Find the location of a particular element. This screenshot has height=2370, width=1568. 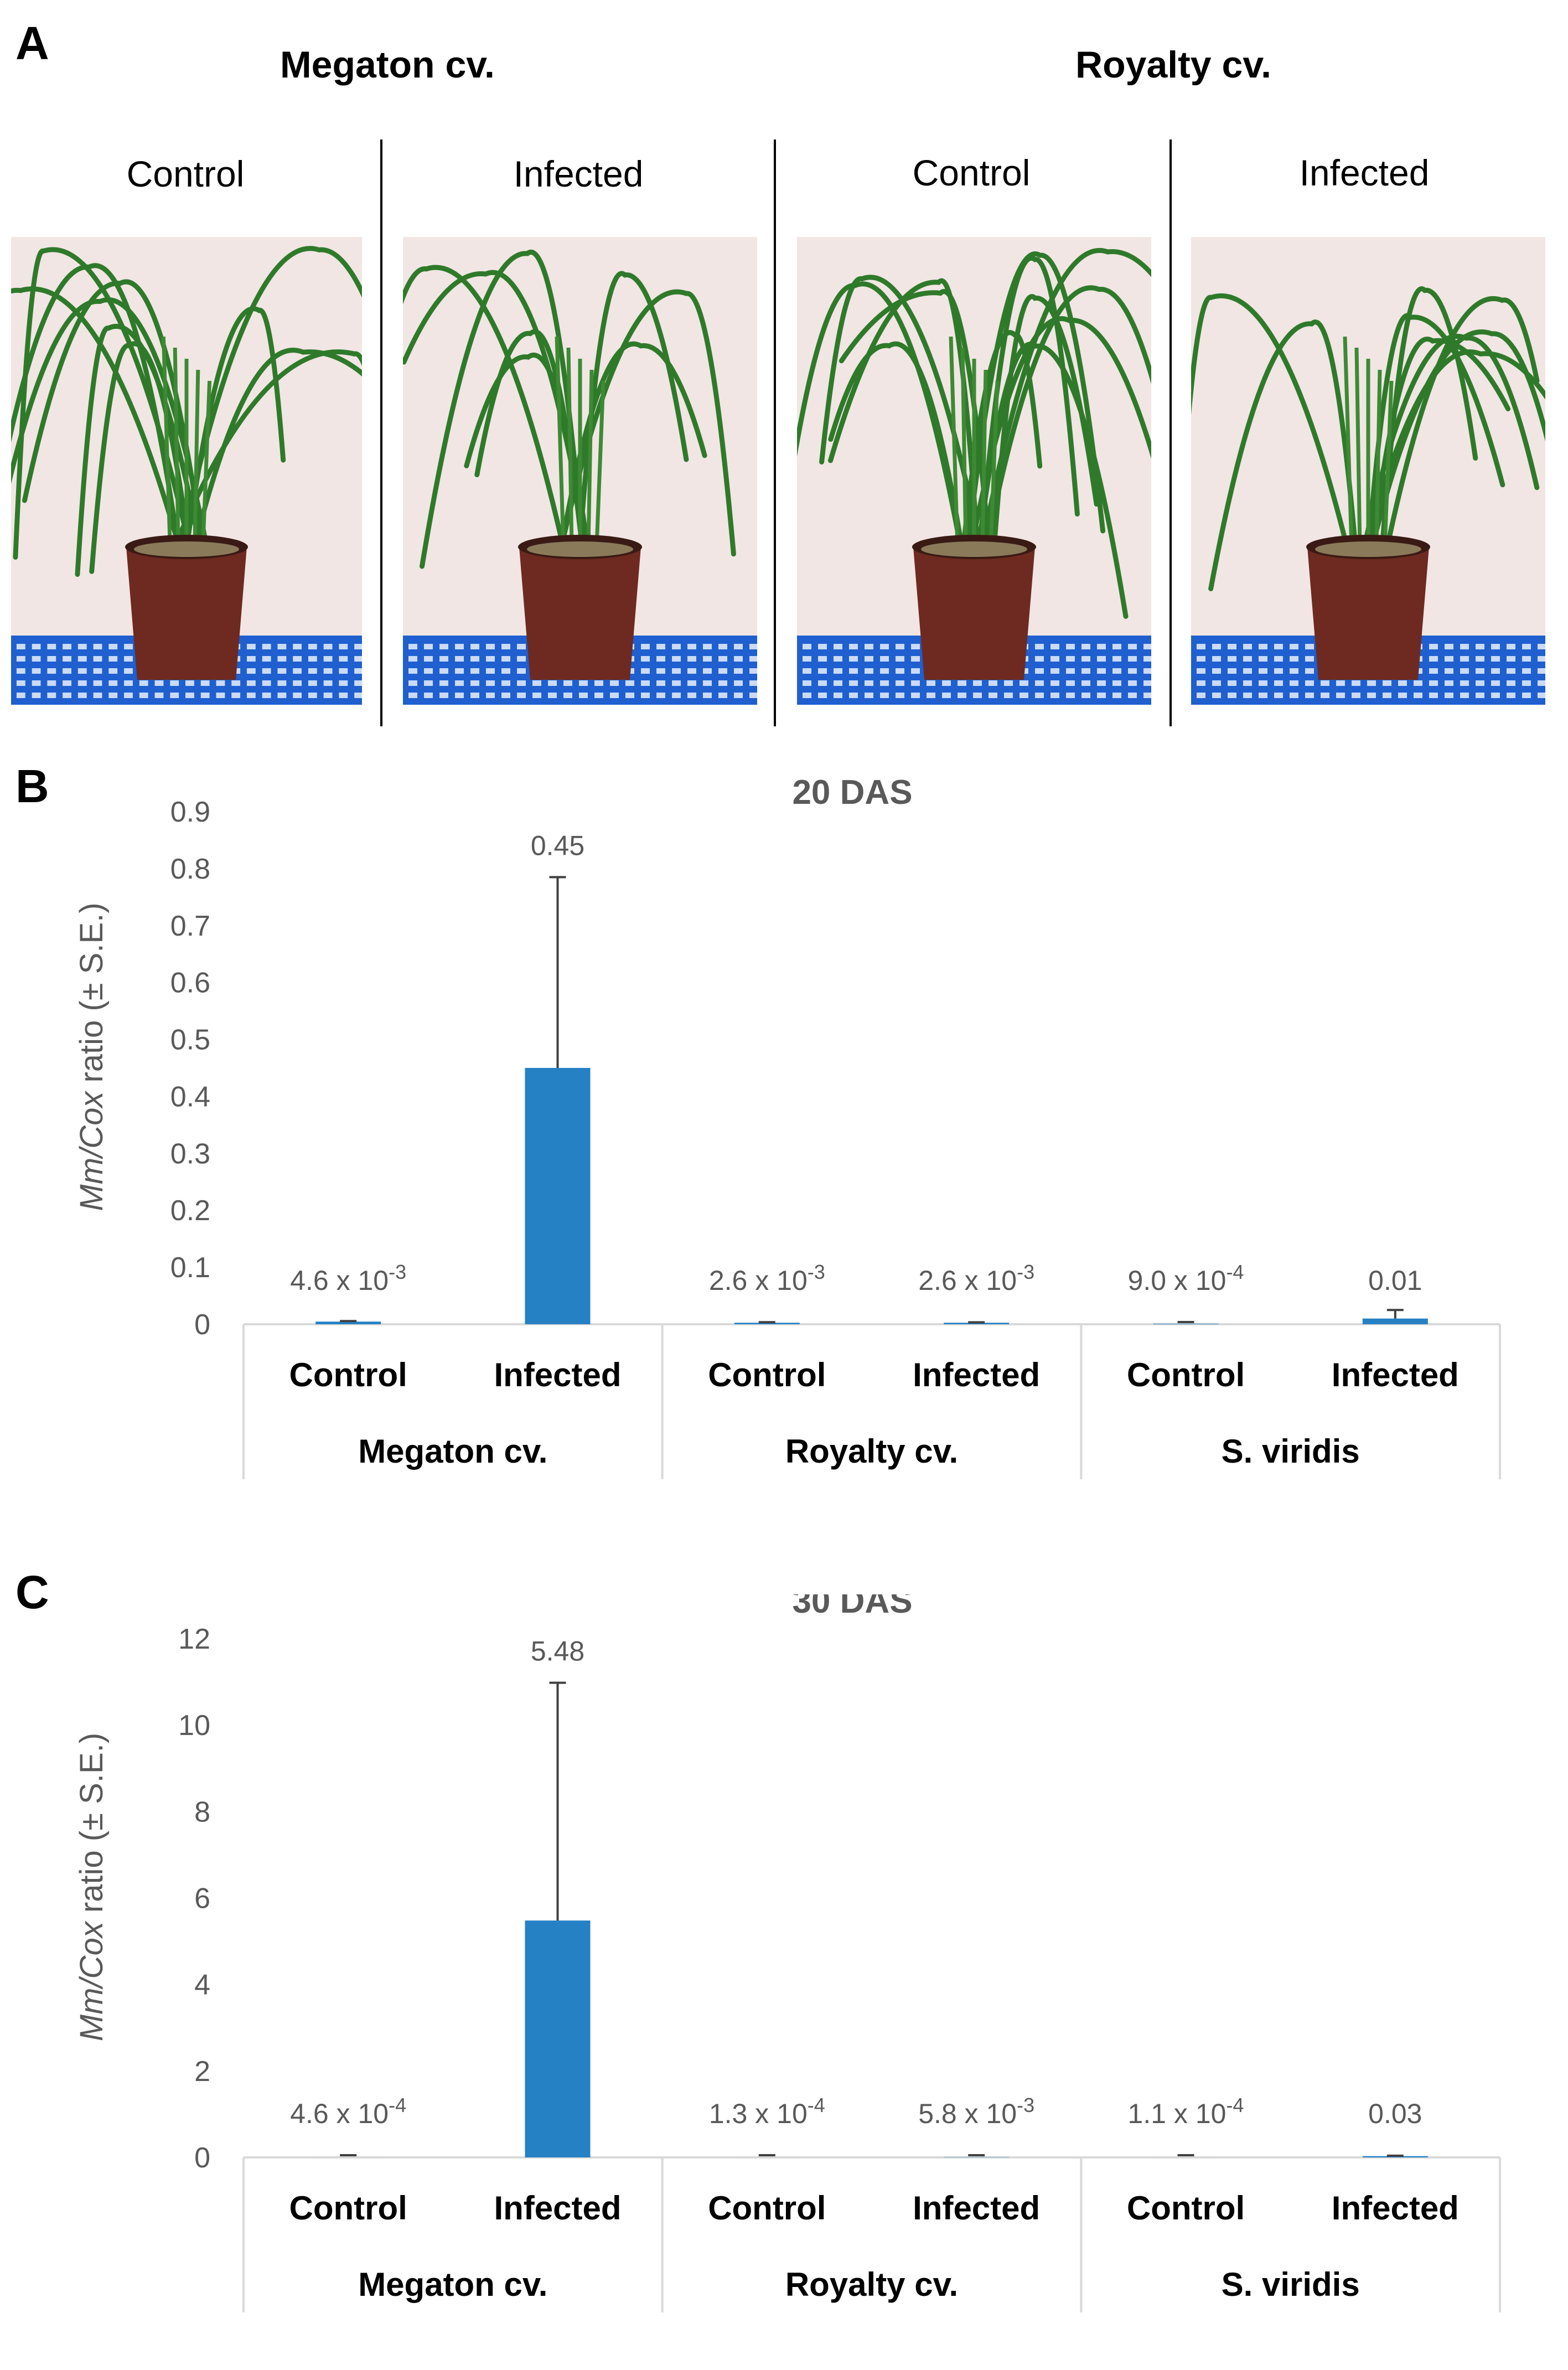

category-label: Infected is located at coordinates (1395, 1374).